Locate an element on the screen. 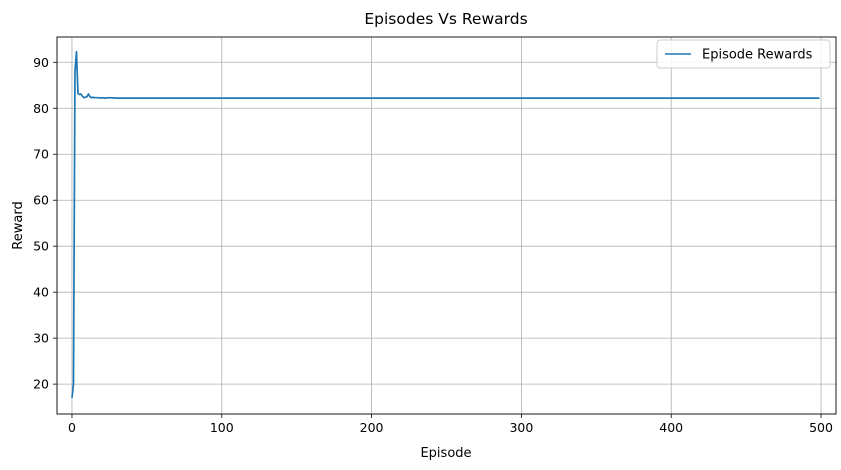 This screenshot has width=841, height=470. y-tick-label: 50 is located at coordinates (41, 246).